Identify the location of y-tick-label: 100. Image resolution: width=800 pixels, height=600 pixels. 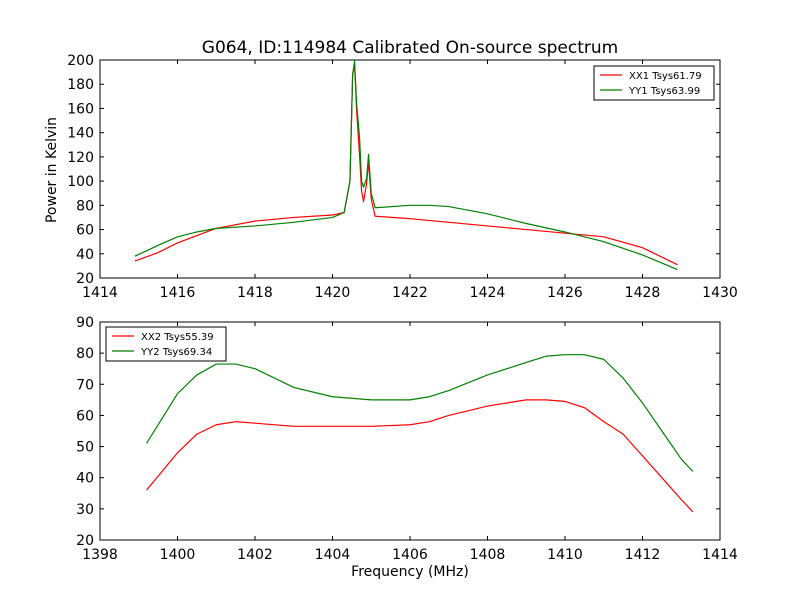
(80, 182).